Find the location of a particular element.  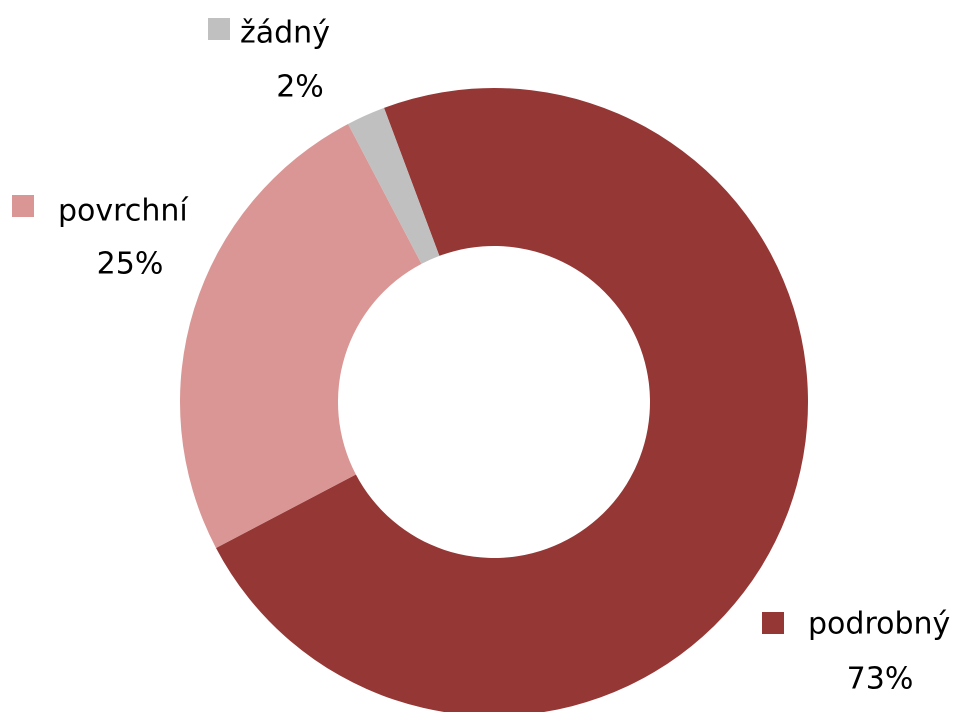

slice-value-label: 25% is located at coordinates (130, 264).